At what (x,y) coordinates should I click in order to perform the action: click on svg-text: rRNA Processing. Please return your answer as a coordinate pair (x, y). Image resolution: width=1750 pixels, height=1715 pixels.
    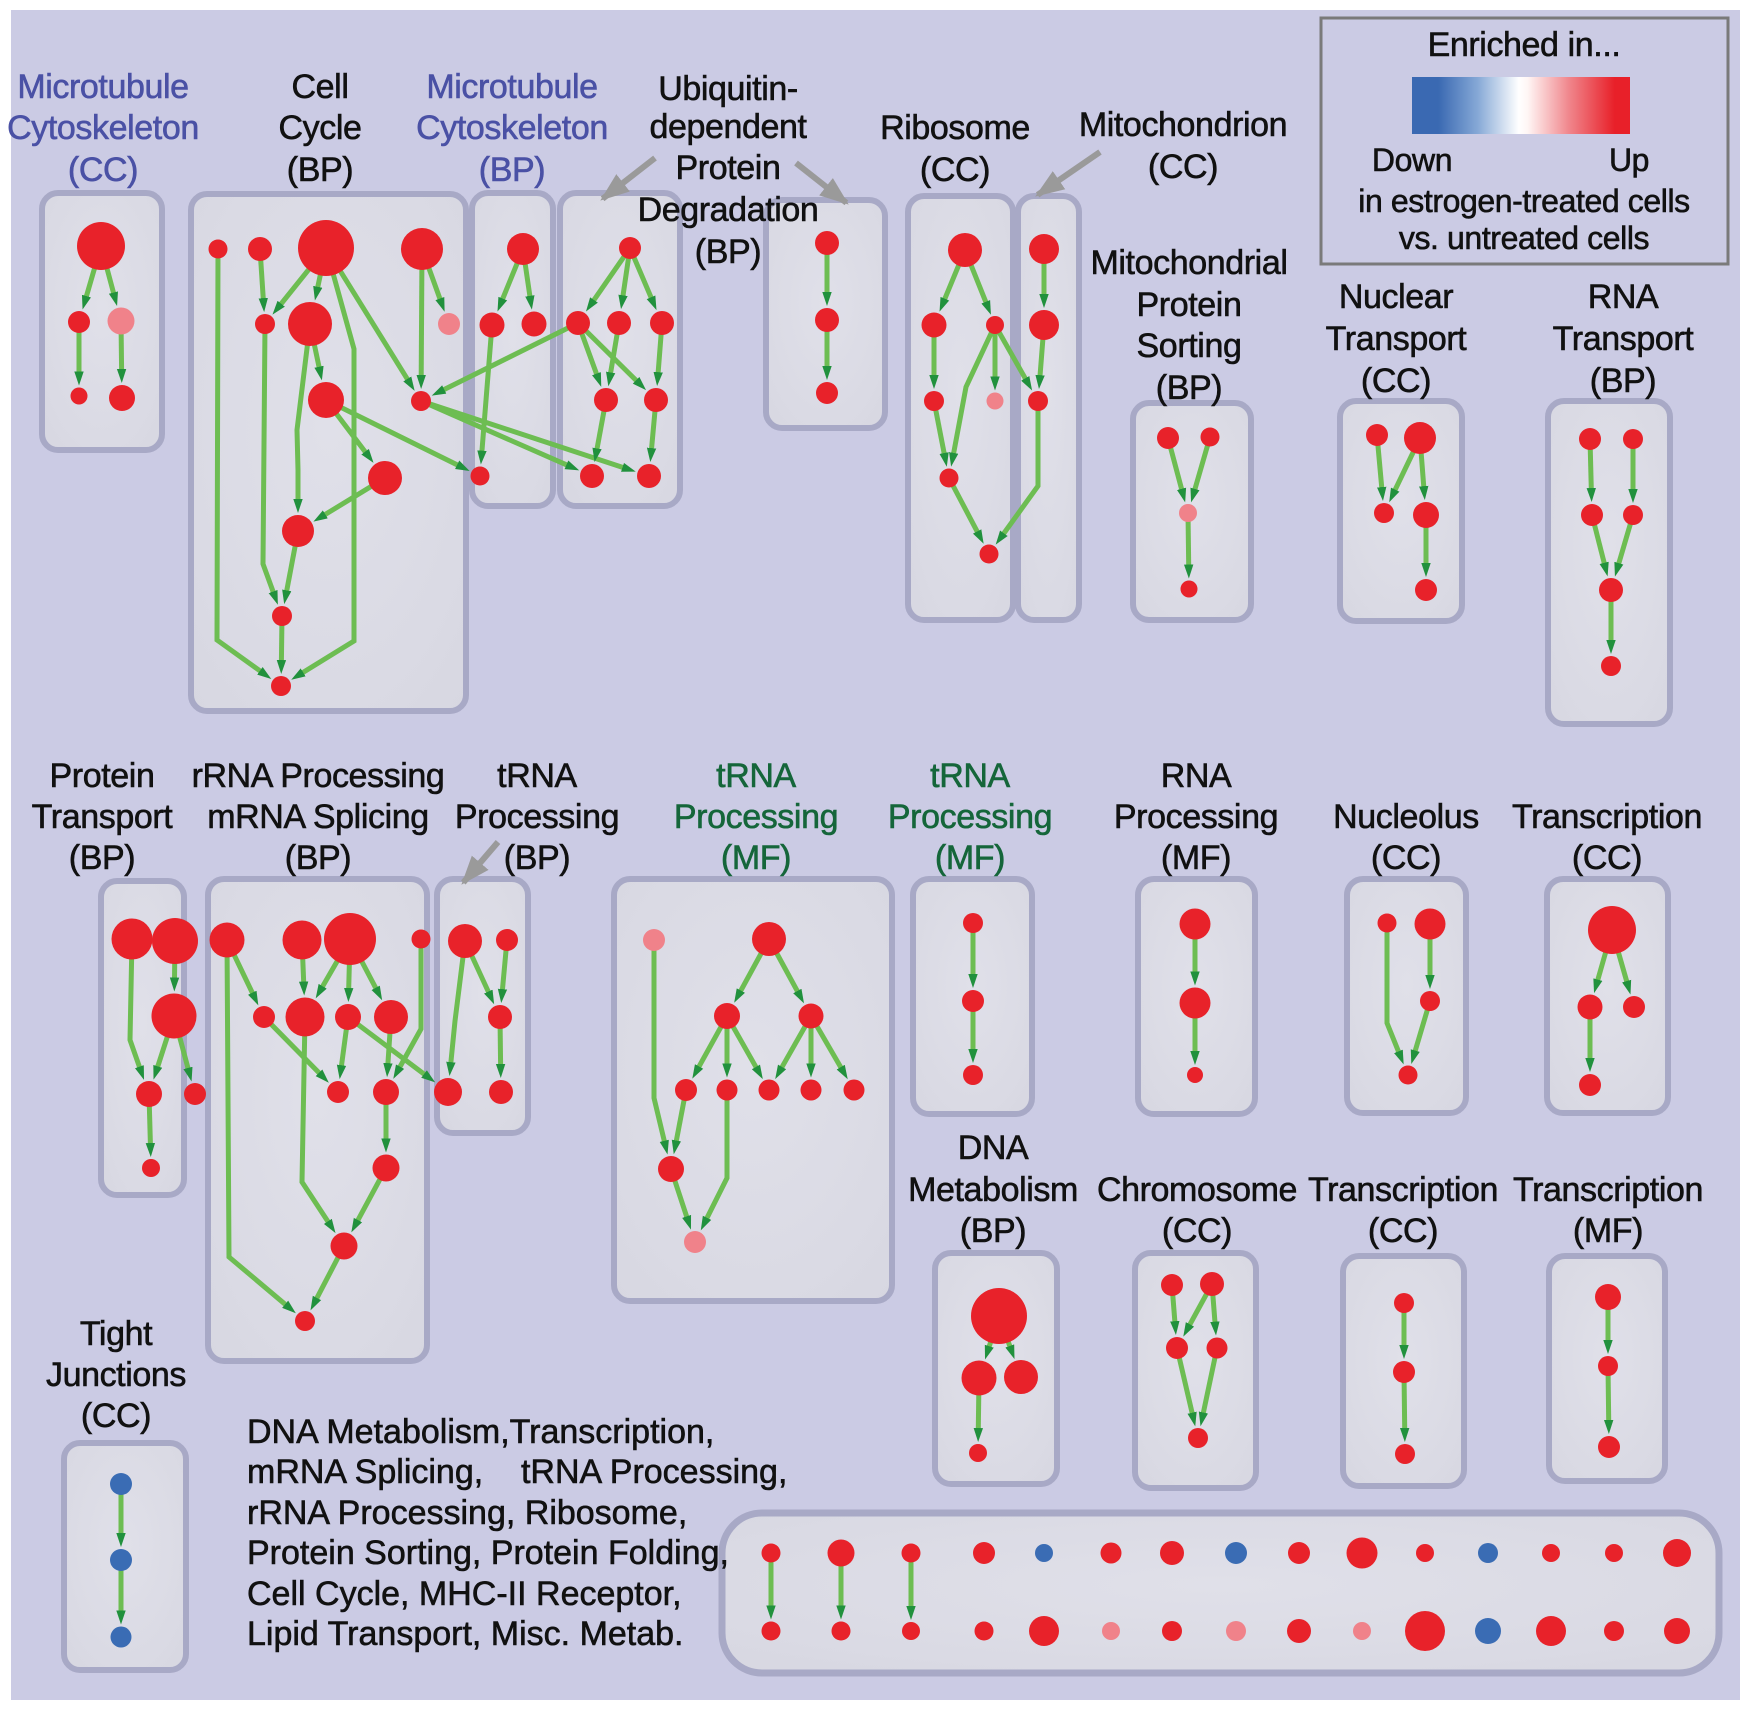
    Looking at the image, I should click on (318, 776).